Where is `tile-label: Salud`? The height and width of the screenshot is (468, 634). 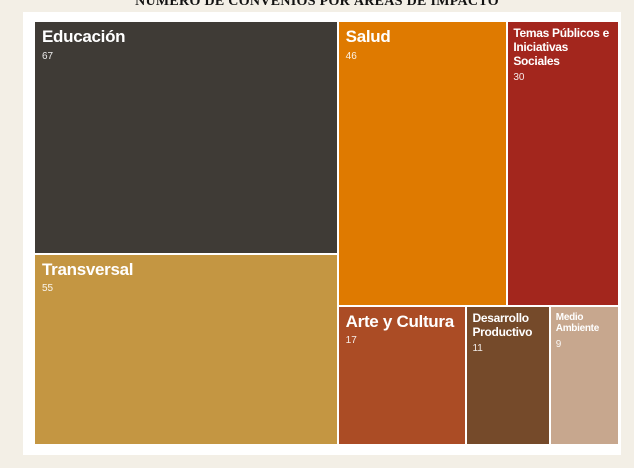
tile-label: Salud is located at coordinates (368, 36).